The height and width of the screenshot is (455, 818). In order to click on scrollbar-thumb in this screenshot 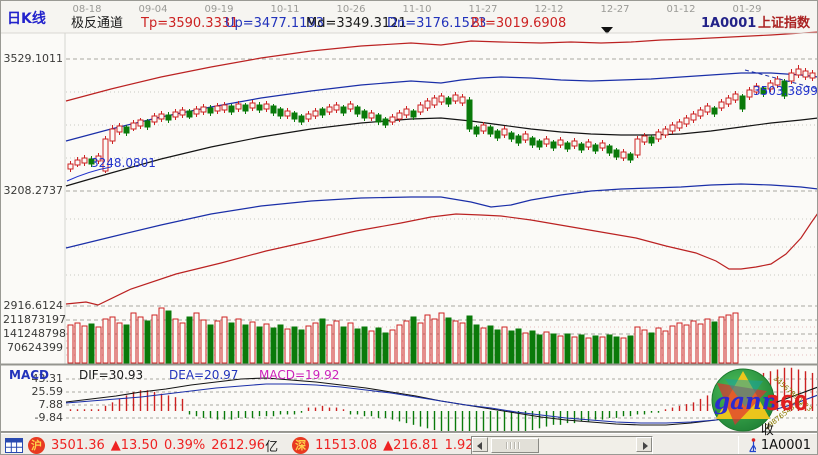, I will do `click(515, 445)`.